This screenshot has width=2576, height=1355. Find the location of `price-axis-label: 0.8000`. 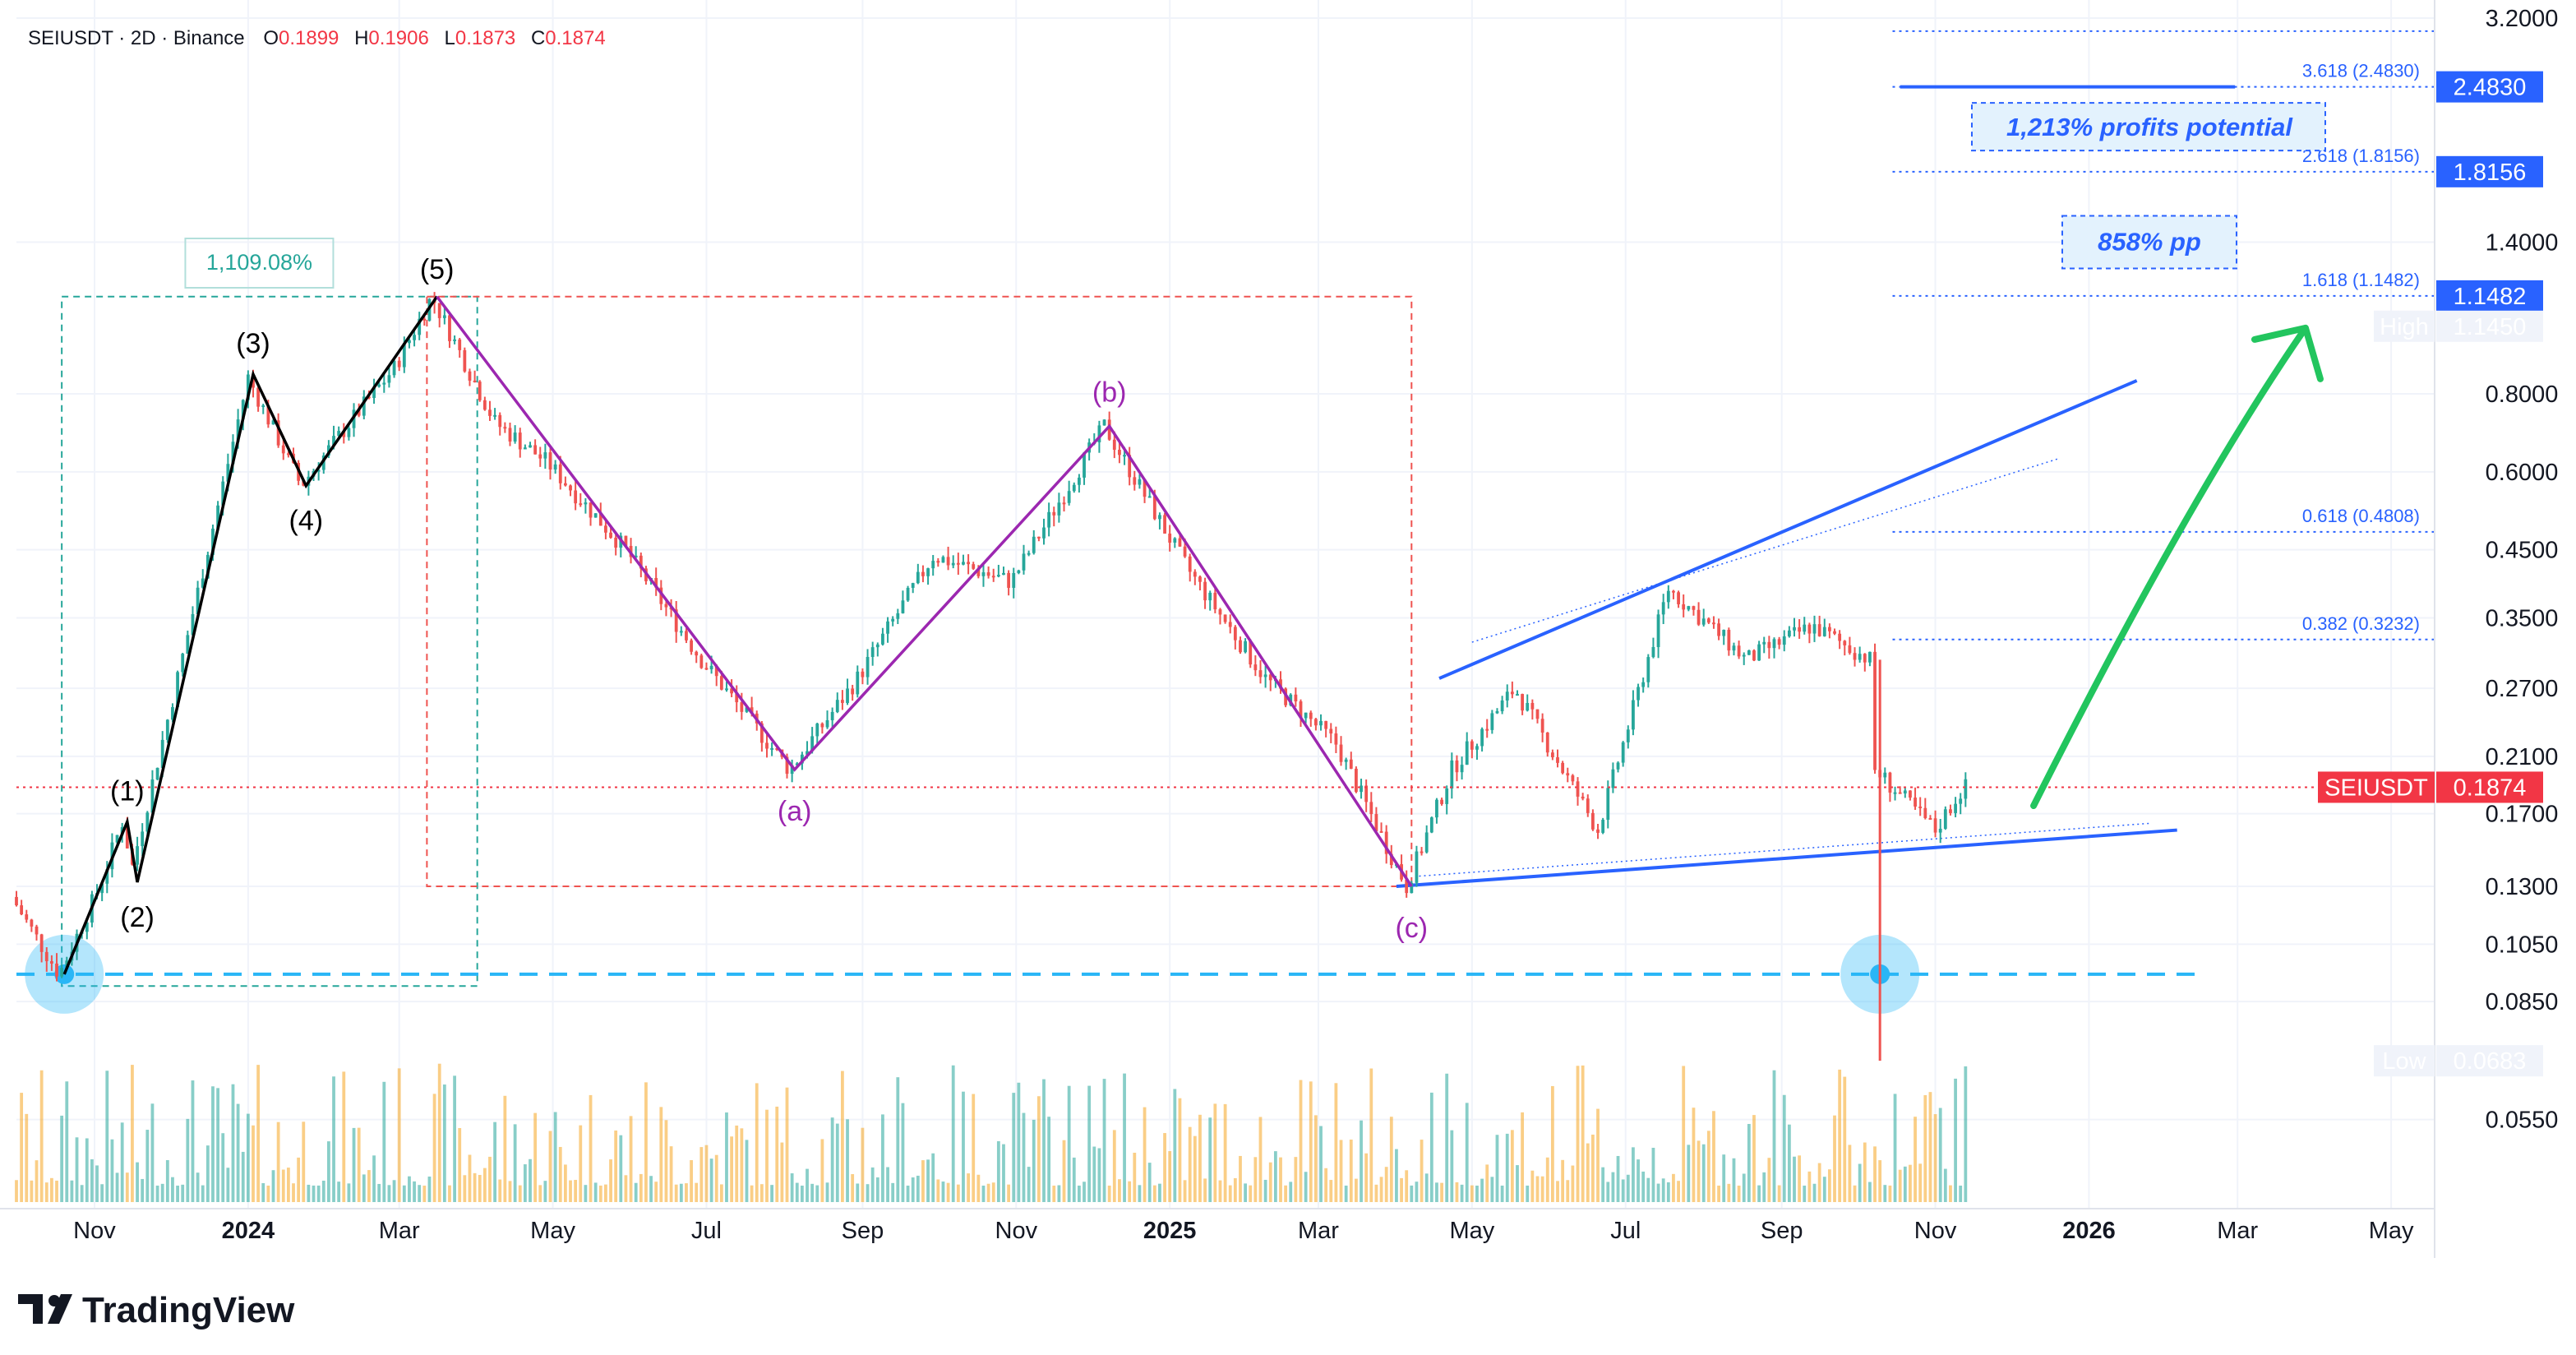

price-axis-label: 0.8000 is located at coordinates (2523, 395).